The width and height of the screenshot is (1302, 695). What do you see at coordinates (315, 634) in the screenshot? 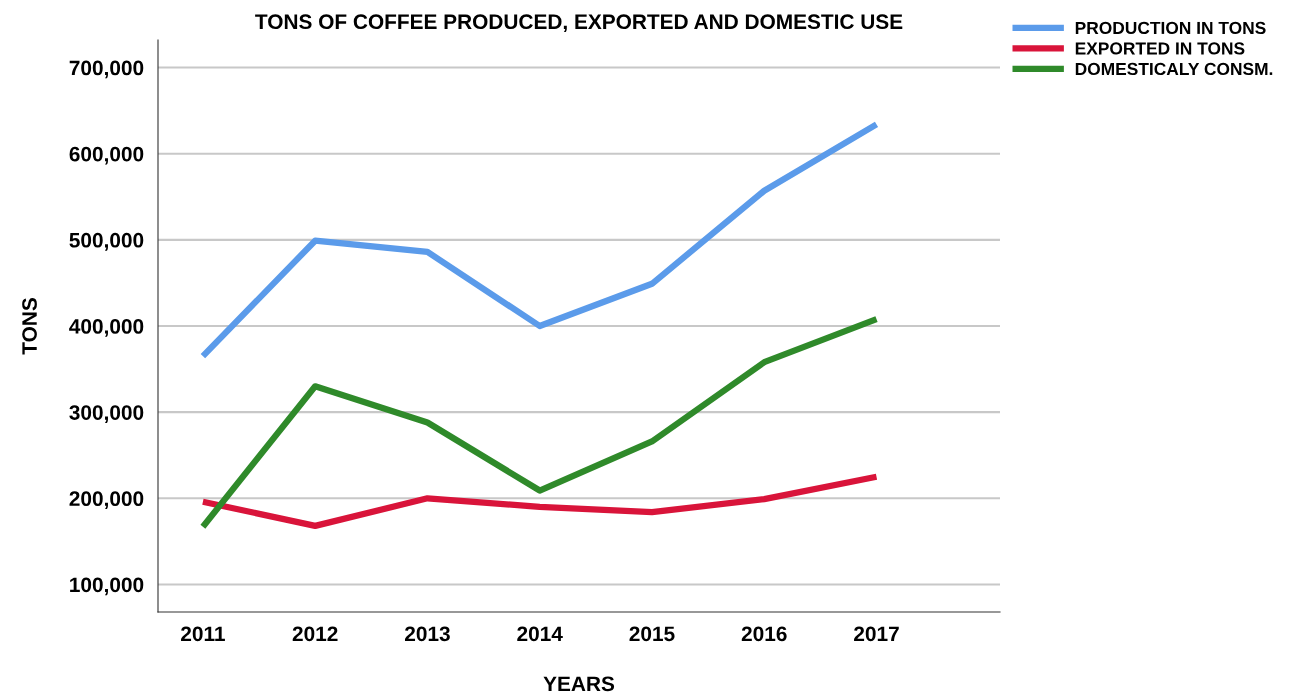
I see `x-tick-label: 2012` at bounding box center [315, 634].